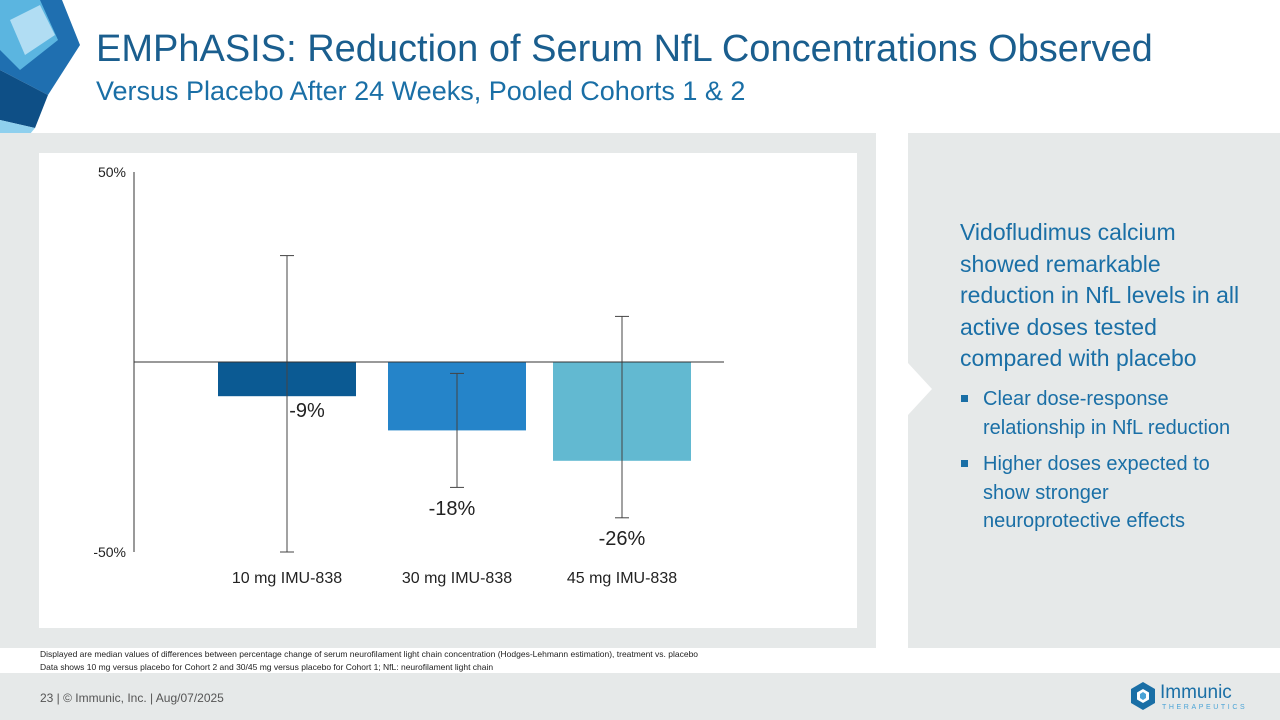 Image resolution: width=1280 pixels, height=720 pixels. Describe the element at coordinates (1143, 696) in the screenshot. I see `logo-icon` at that location.